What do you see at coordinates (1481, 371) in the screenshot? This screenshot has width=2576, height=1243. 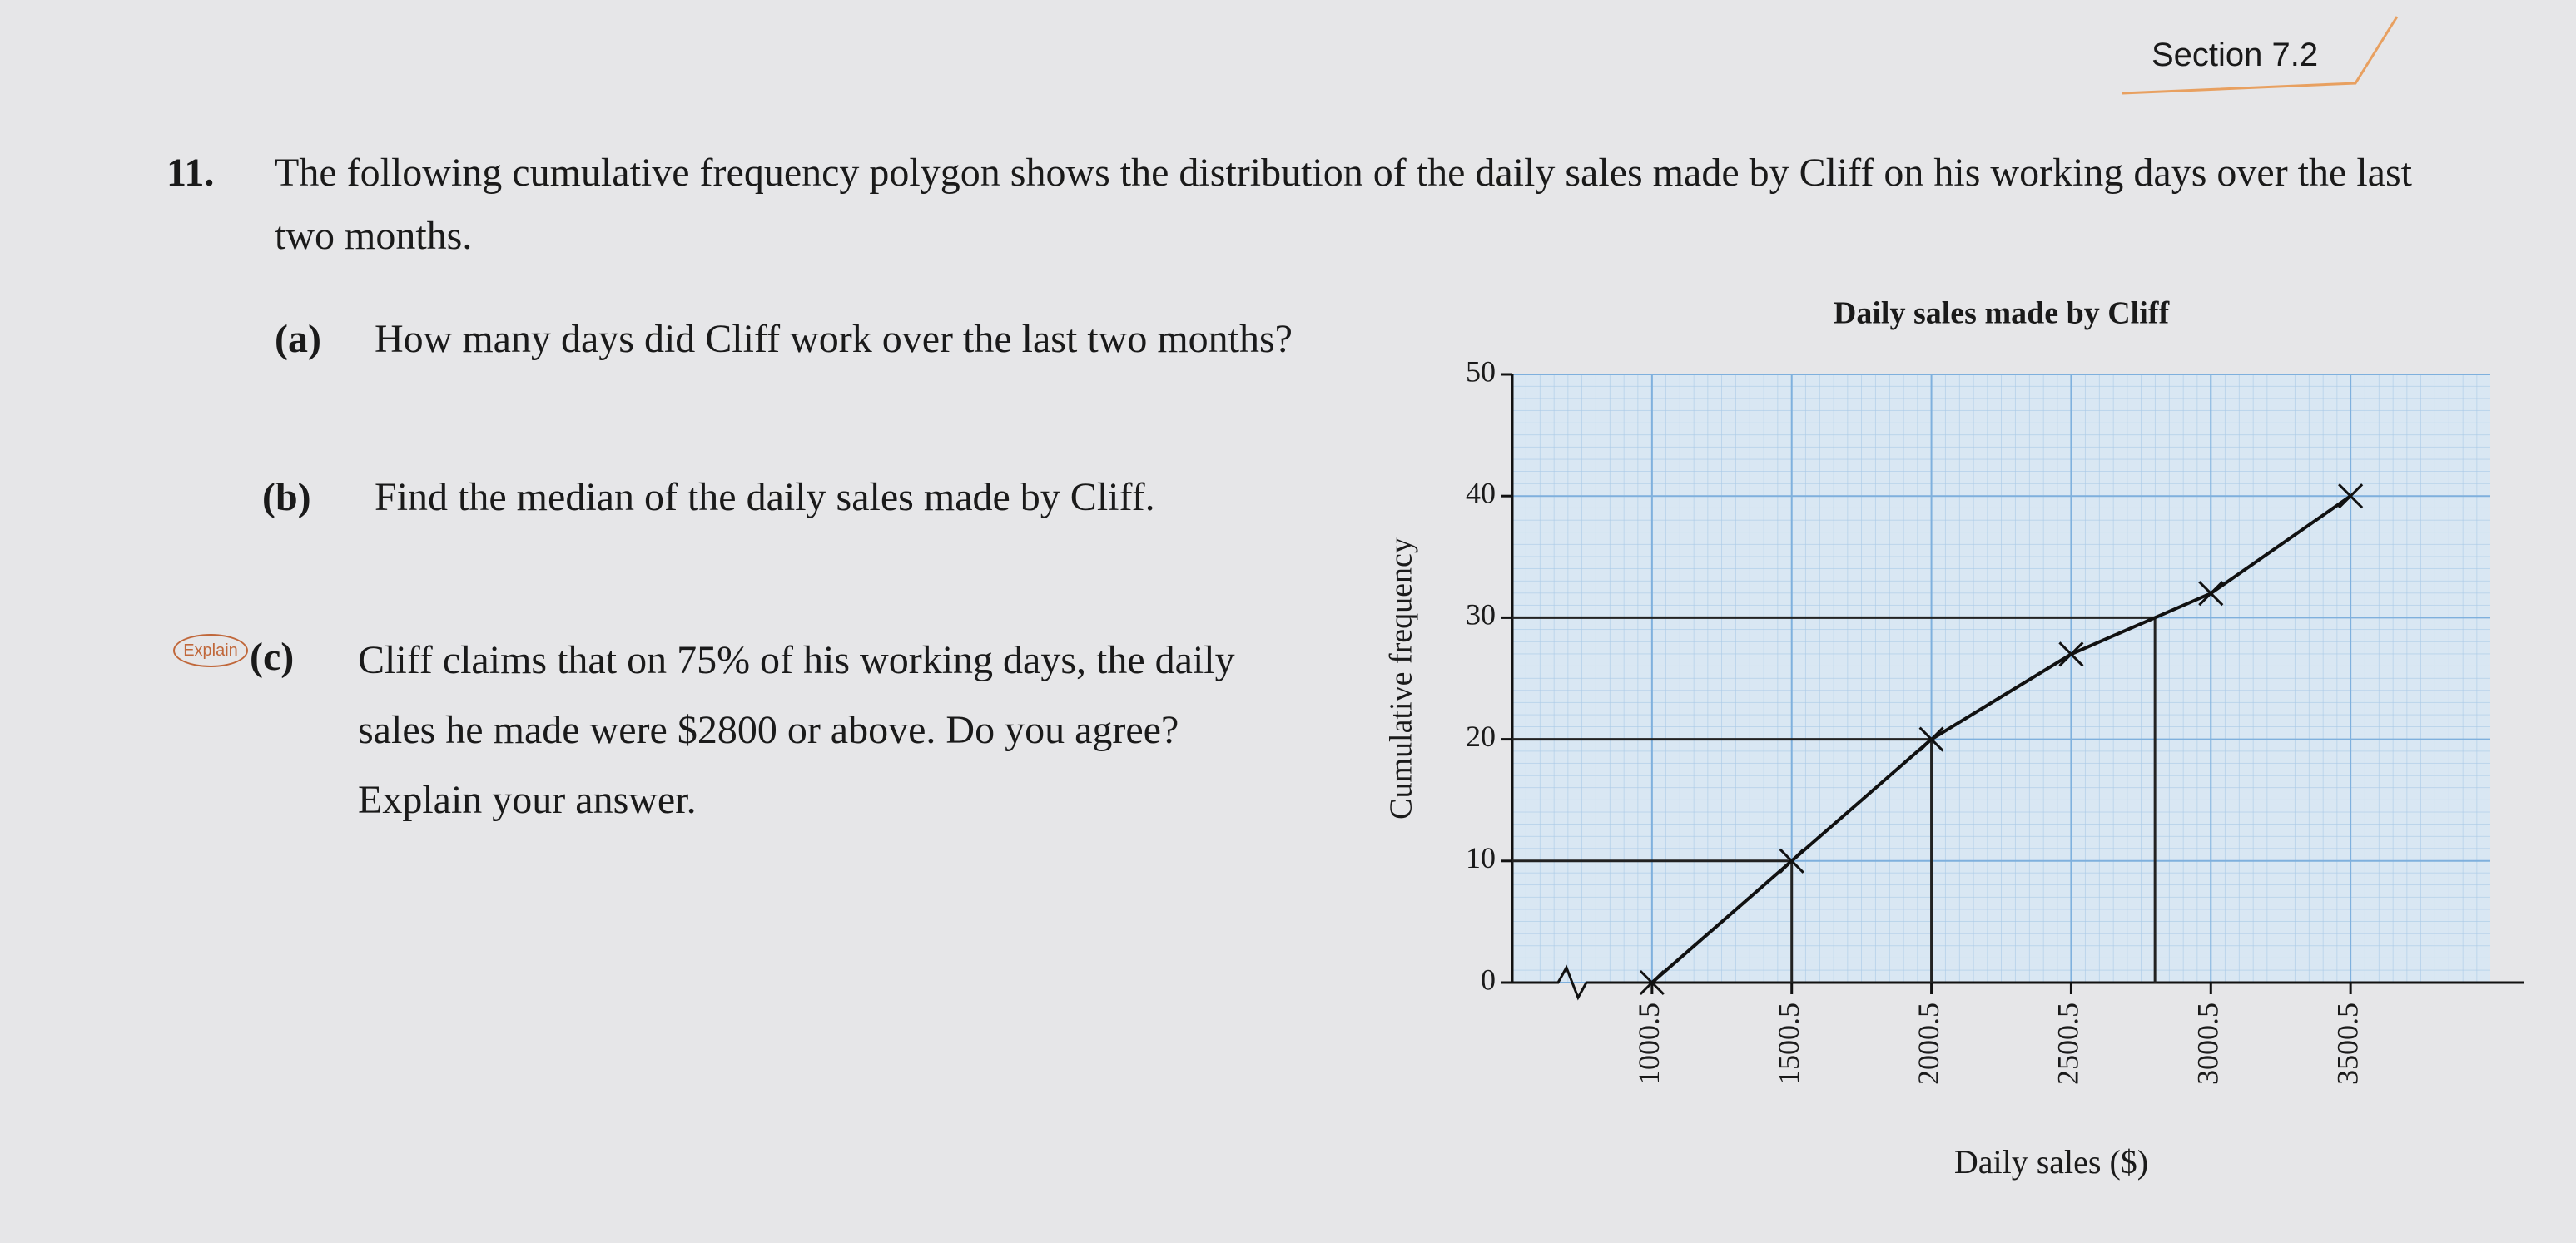 I see `y-tick-label: 50` at bounding box center [1481, 371].